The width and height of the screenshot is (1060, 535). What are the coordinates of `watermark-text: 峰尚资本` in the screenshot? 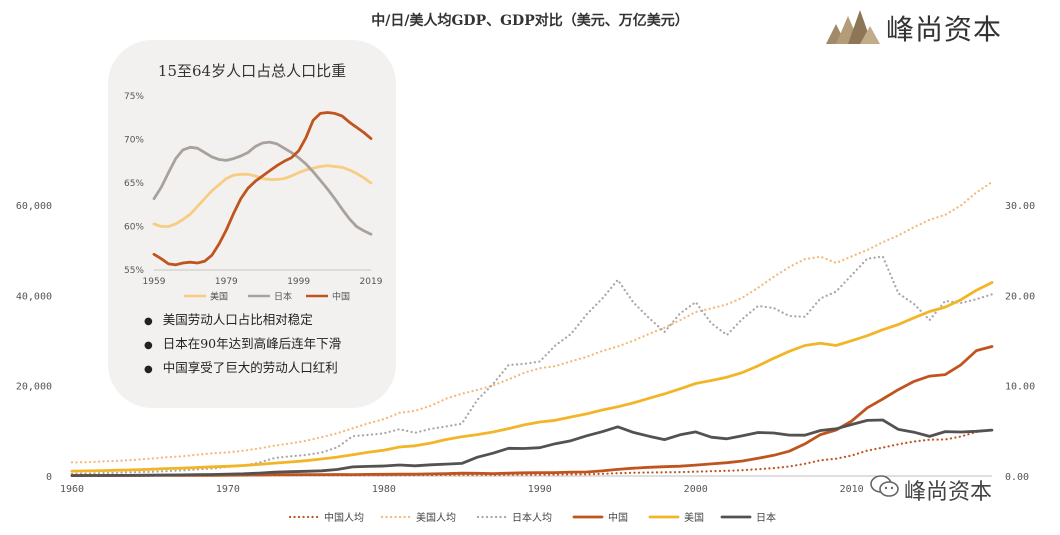 It's located at (948, 492).